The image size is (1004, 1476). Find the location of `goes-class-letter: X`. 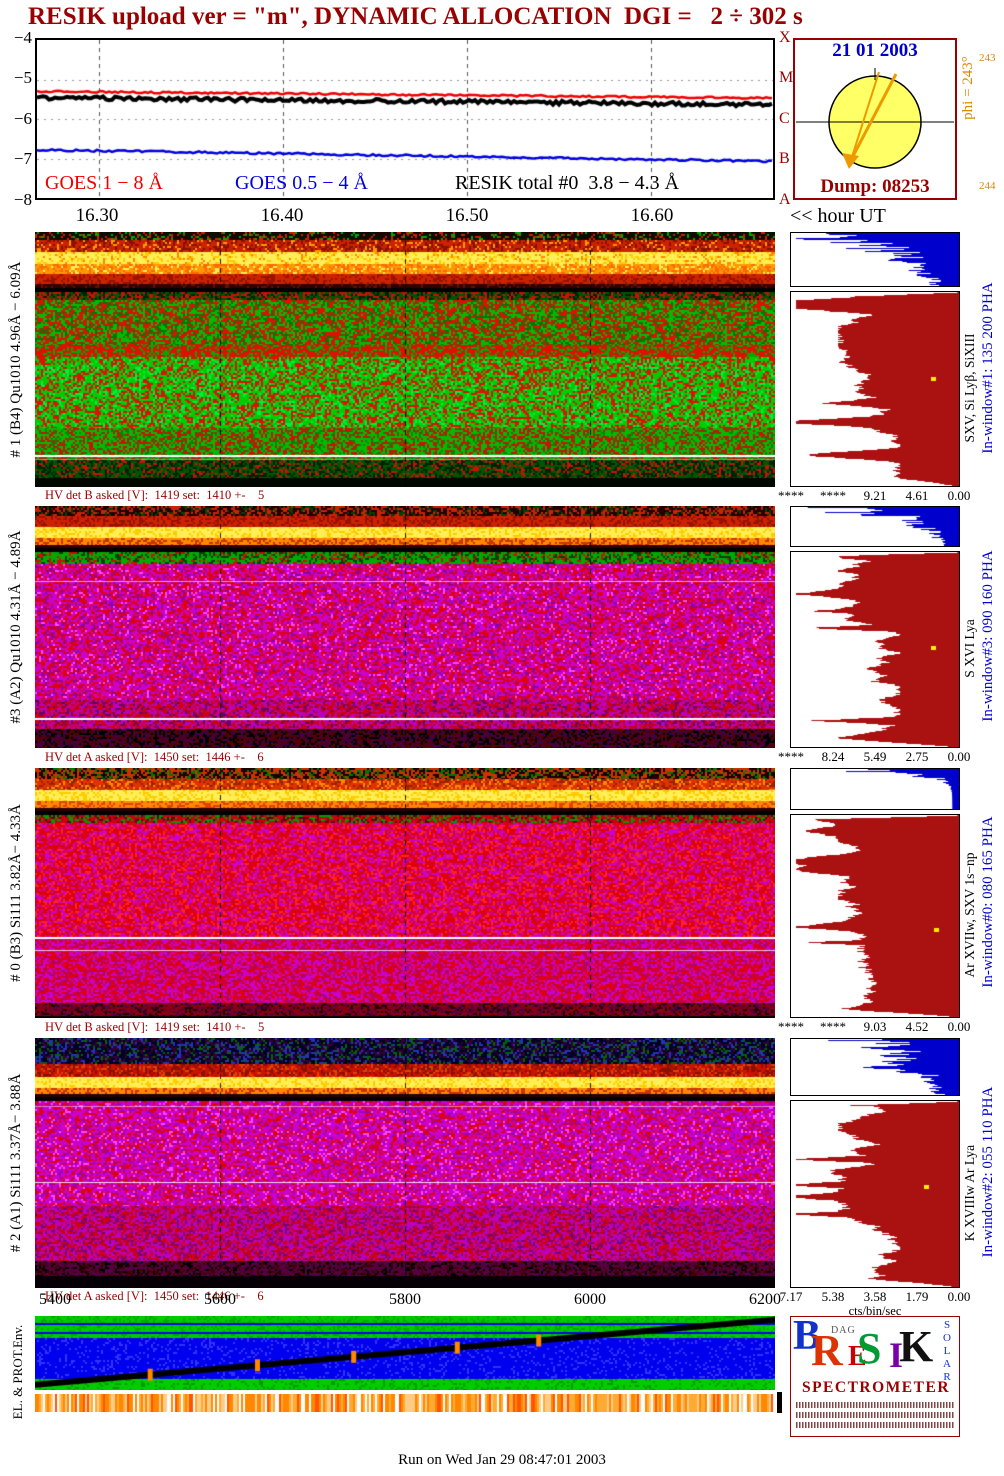

goes-class-letter: X is located at coordinates (785, 37).